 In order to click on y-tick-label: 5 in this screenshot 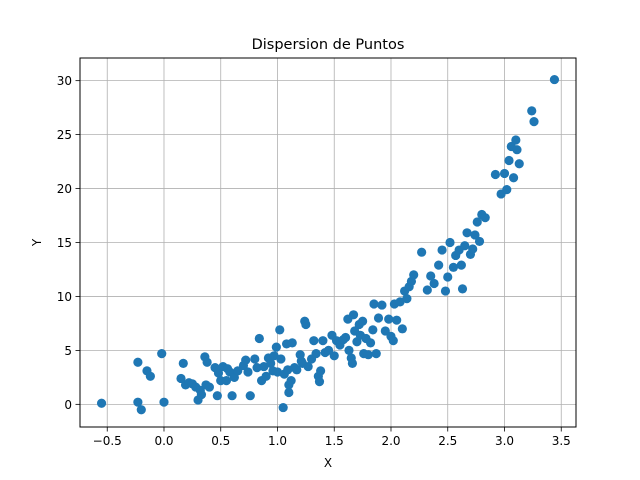, I will do `click(68, 351)`.